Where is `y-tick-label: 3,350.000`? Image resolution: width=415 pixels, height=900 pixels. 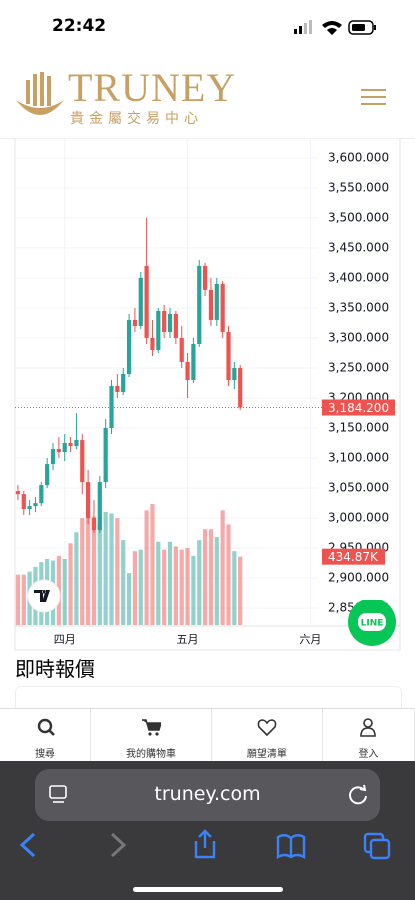 y-tick-label: 3,350.000 is located at coordinates (358, 307).